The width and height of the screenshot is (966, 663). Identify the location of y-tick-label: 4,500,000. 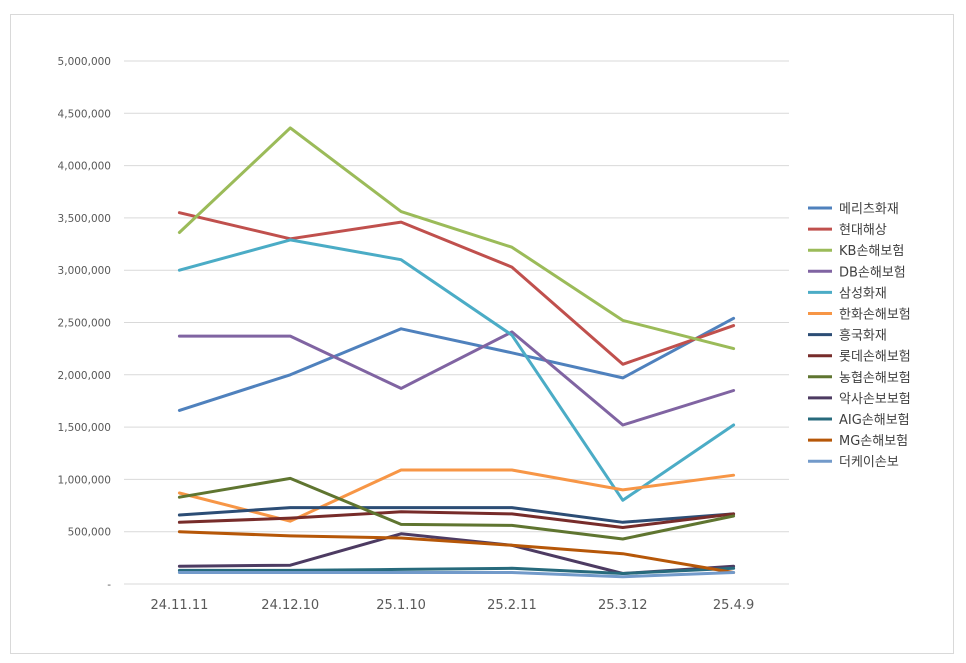
(84, 114).